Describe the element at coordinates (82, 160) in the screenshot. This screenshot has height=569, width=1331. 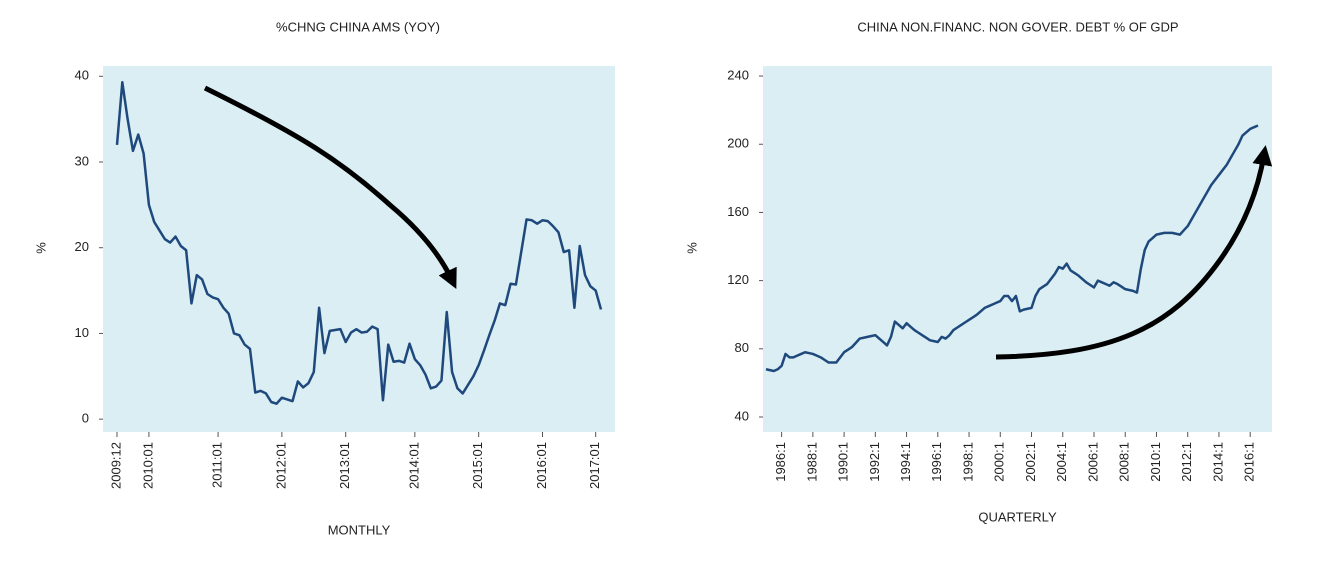
I see `y-tick-label: 30` at that location.